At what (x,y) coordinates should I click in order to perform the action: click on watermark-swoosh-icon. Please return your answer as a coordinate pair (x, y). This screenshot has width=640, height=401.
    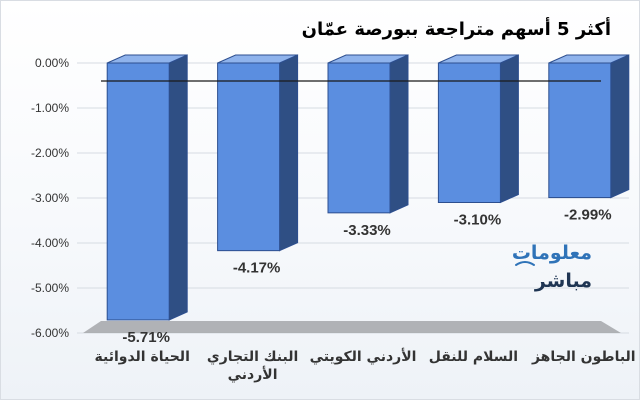
    Looking at the image, I should click on (525, 263).